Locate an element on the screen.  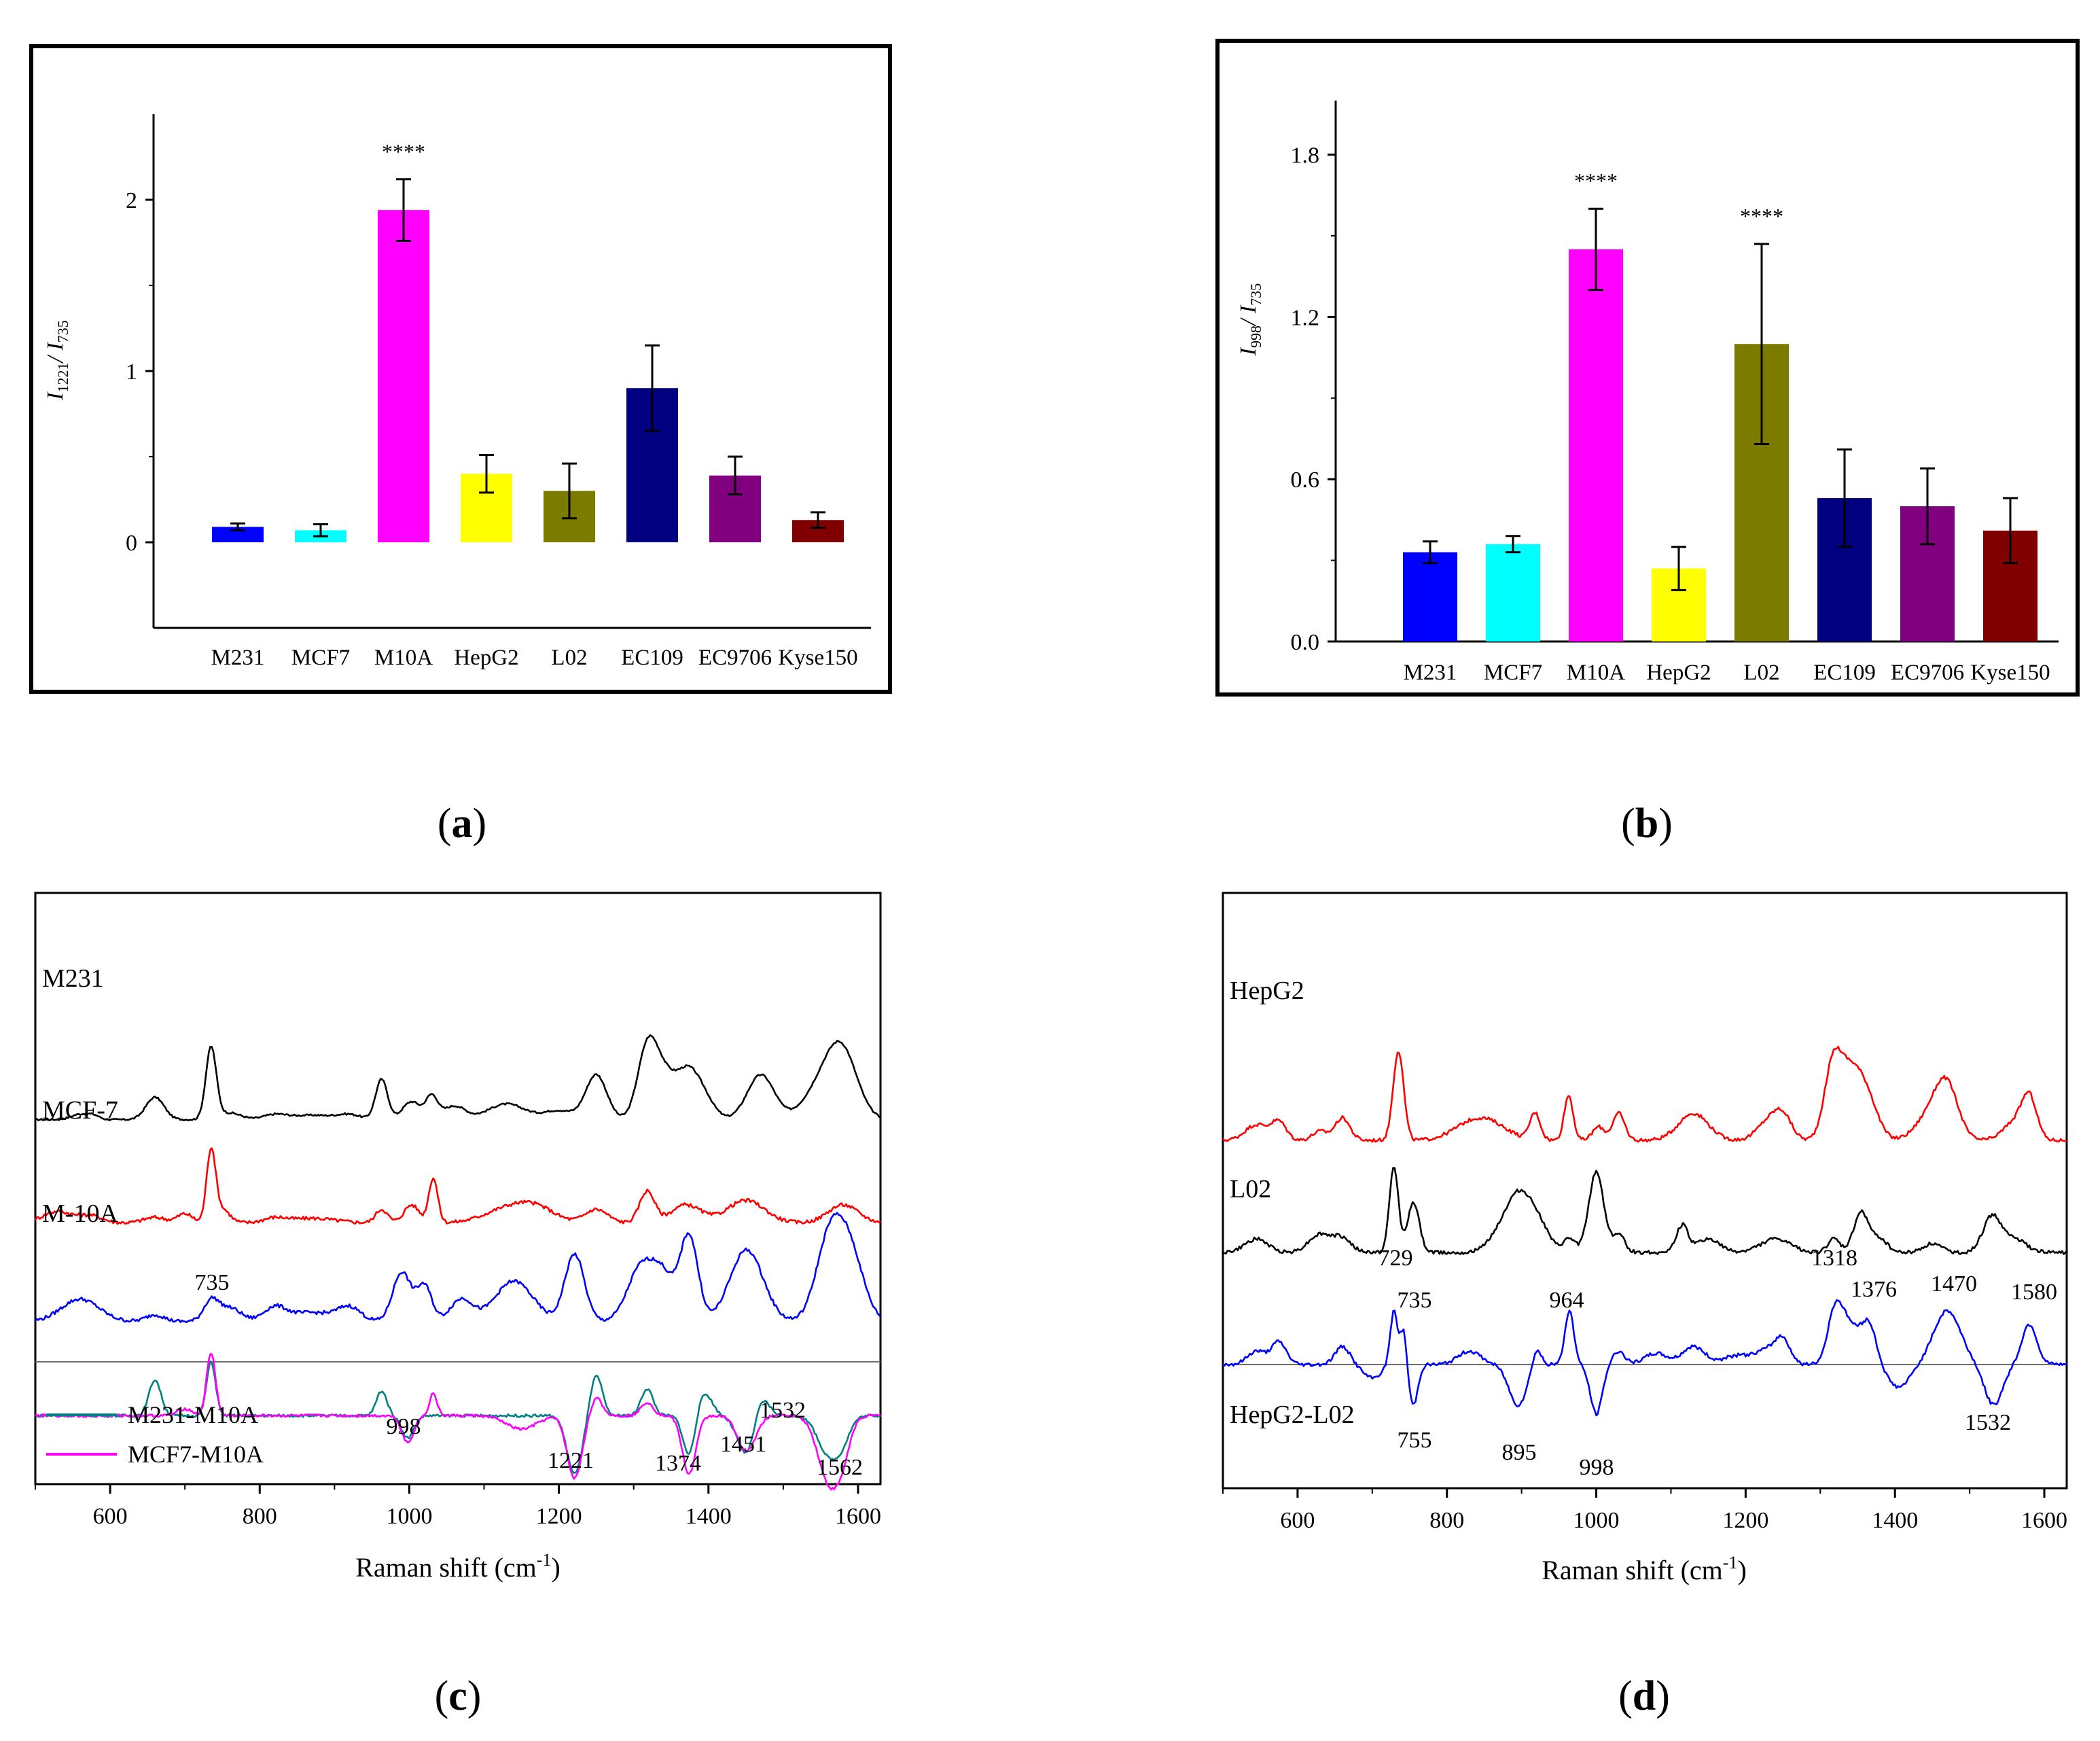
panel-b-category-l02: L02 is located at coordinates (1761, 673).